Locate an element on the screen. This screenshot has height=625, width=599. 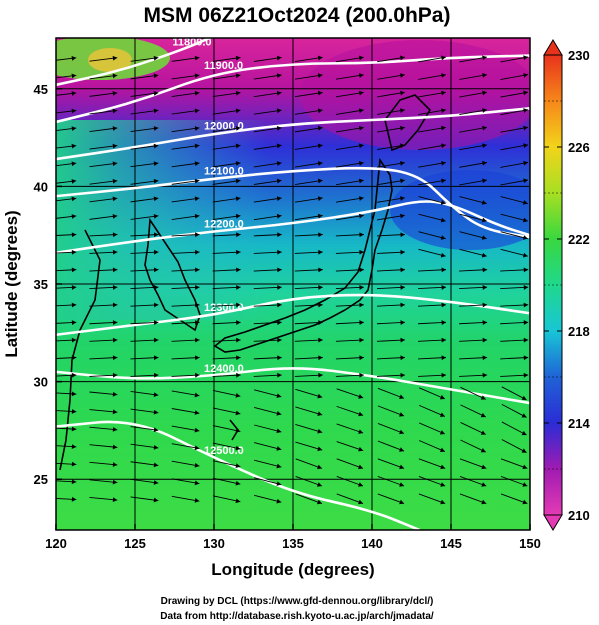
y-tick-label: 35 is located at coordinates (41, 284).